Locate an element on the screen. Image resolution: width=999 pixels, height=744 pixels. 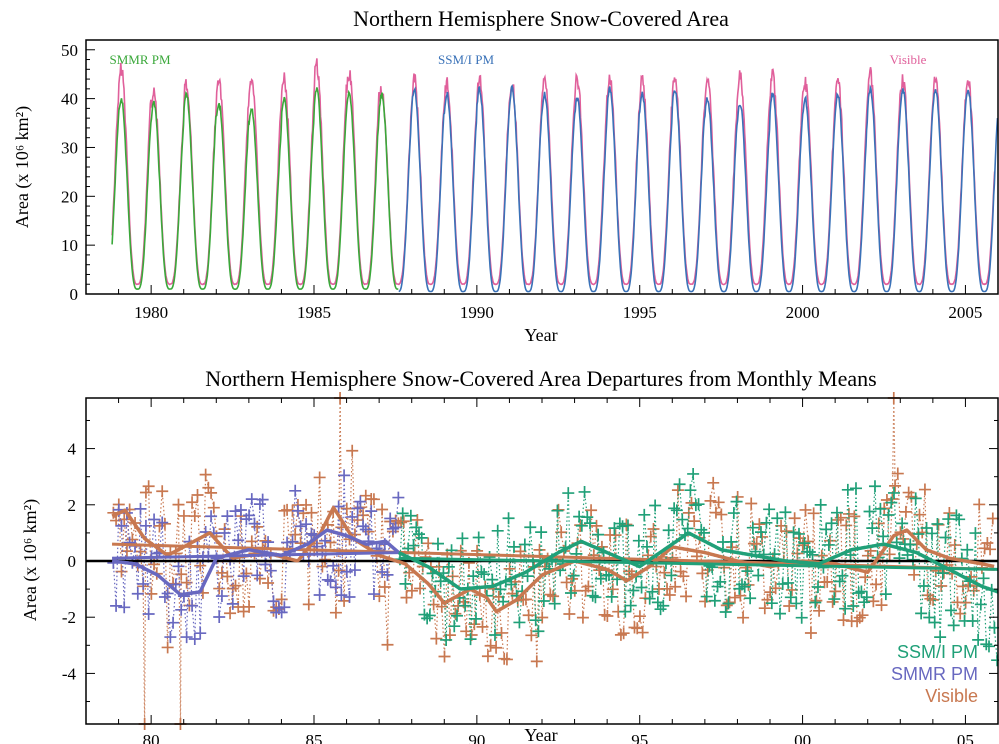
bottom-series-trend-line is located at coordinates (255, 555).